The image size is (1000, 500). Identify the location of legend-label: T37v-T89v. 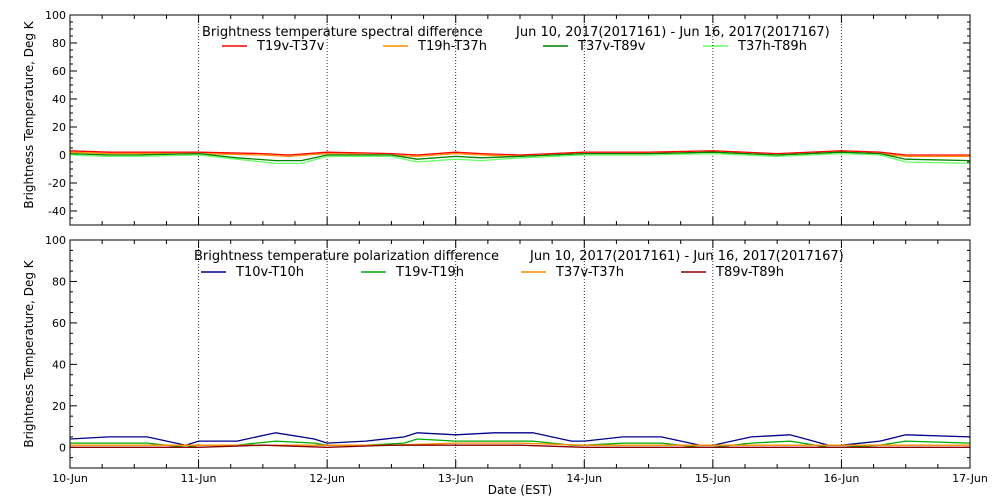
(611, 46).